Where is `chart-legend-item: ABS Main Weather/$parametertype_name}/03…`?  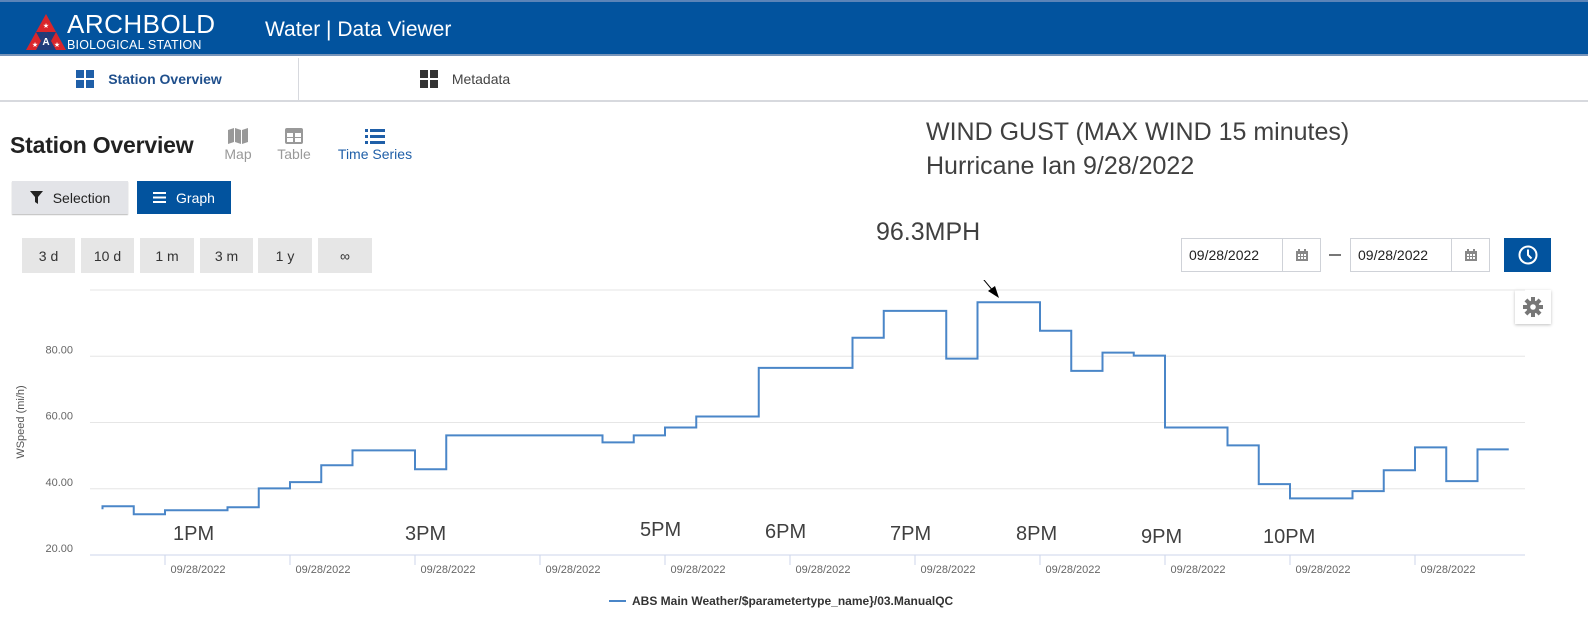 chart-legend-item: ABS Main Weather/$parametertype_name}/03… is located at coordinates (781, 601).